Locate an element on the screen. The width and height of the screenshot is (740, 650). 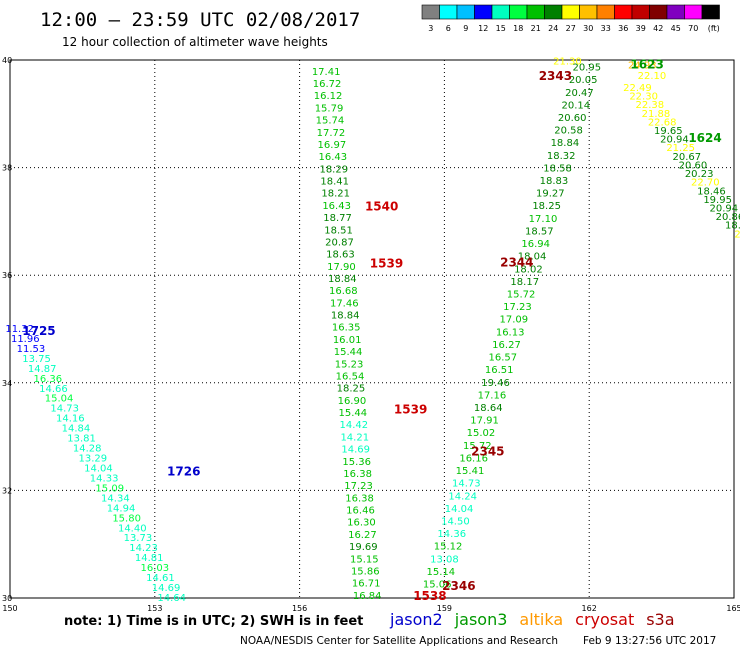
legend-entry: jason2 is located at coordinates (416, 619).